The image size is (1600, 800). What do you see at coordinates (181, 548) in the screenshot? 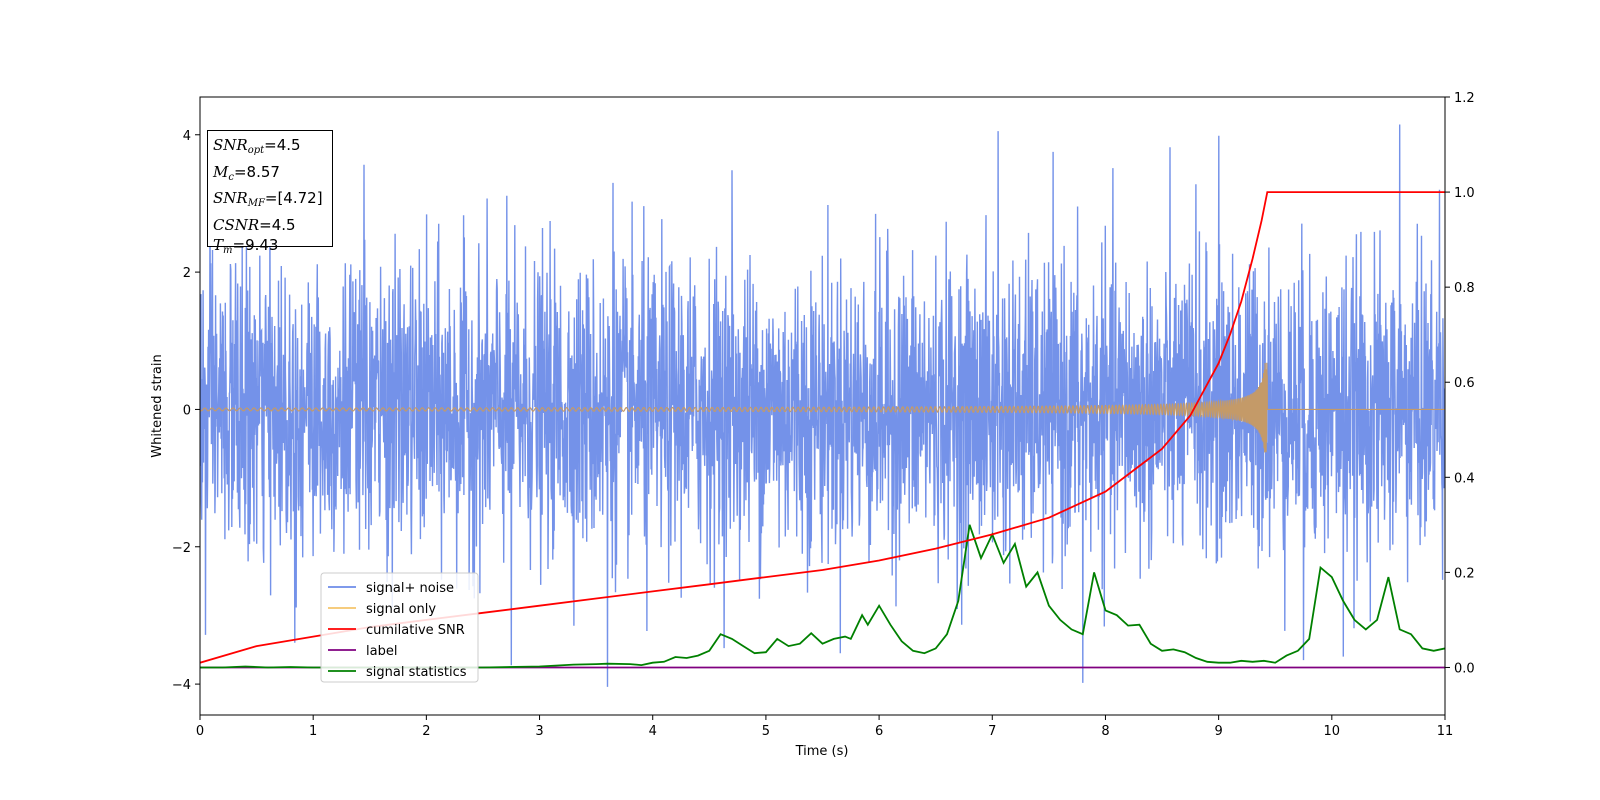
I see `y-tick-label: −2` at bounding box center [181, 548].